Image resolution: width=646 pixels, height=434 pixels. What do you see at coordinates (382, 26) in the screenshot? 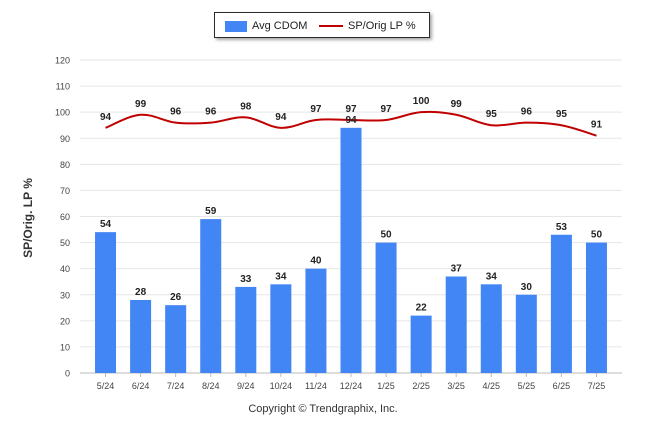
I see `legend-label-sp-orig-lp: SP/Orig LP %` at bounding box center [382, 26].